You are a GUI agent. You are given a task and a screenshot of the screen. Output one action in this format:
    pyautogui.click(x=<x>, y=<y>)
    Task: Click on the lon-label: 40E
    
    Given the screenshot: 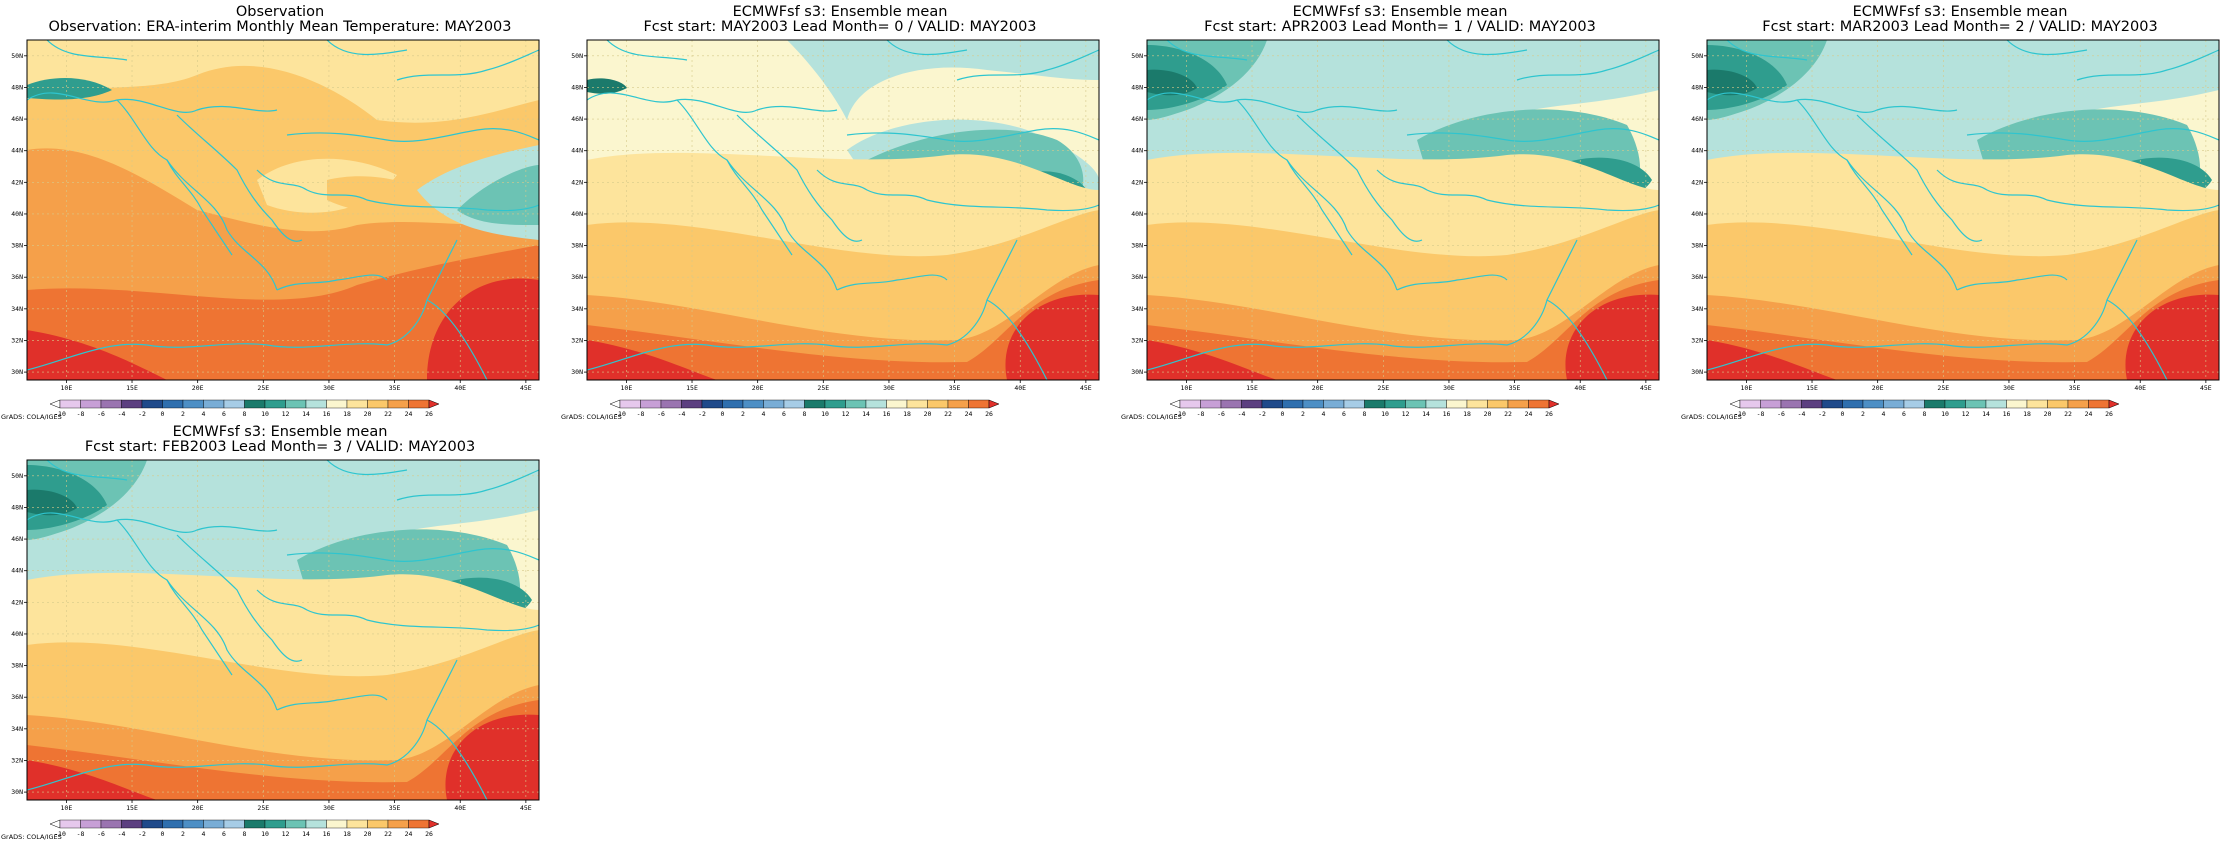 What is the action you would take?
    pyautogui.click(x=1580, y=388)
    